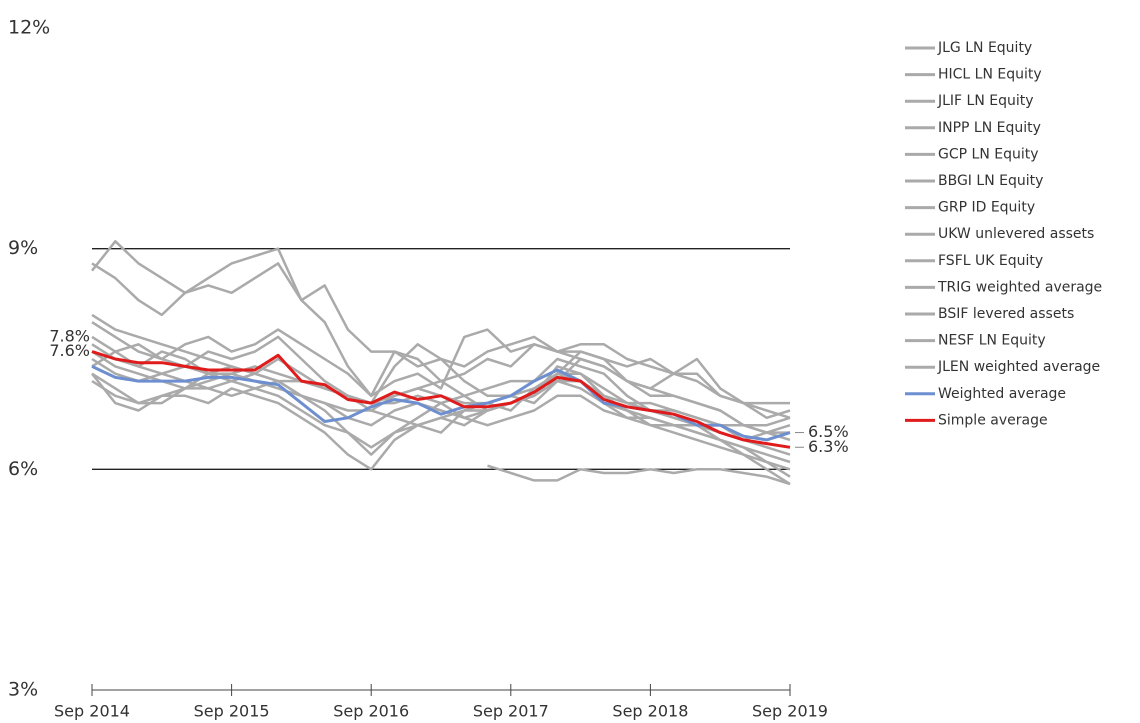 The image size is (1140, 723). I want to click on y-tick-label: 12%, so click(29, 28).